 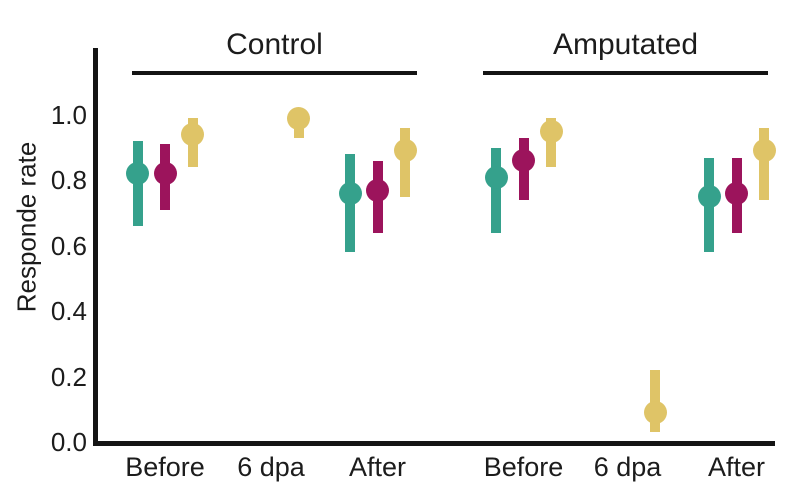 What do you see at coordinates (68, 180) in the screenshot?
I see `y-tick-label: 0.8` at bounding box center [68, 180].